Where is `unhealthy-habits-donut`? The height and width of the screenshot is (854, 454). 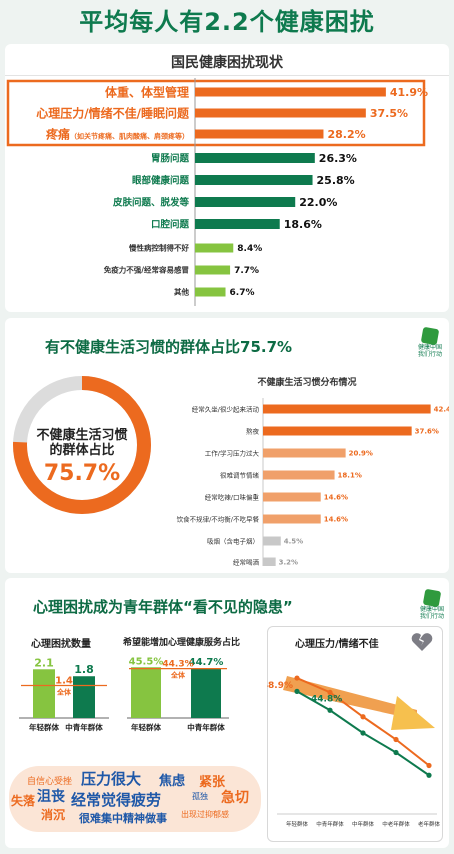 unhealthy-habits-donut is located at coordinates (82, 445).